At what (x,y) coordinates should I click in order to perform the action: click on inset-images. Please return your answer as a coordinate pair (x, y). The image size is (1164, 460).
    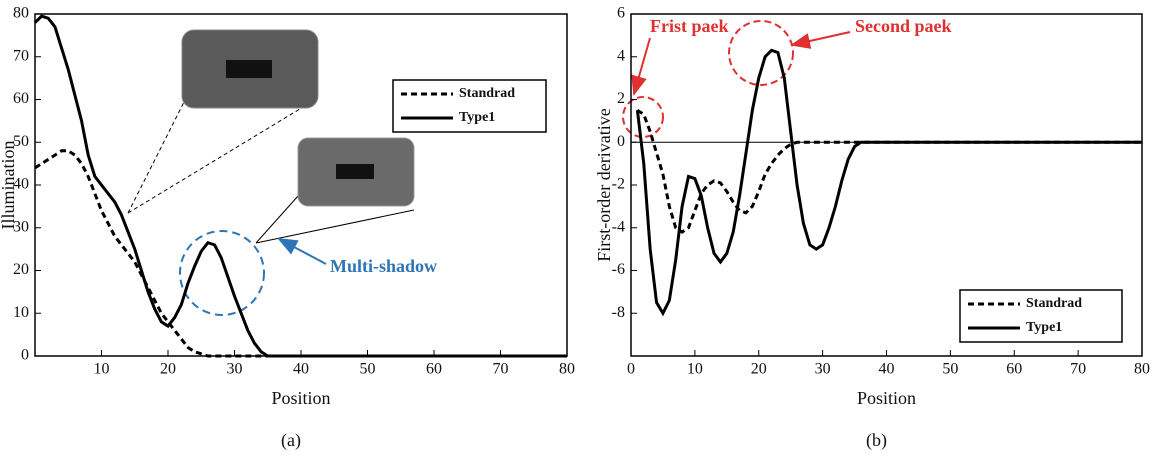
    Looking at the image, I should click on (271, 136).